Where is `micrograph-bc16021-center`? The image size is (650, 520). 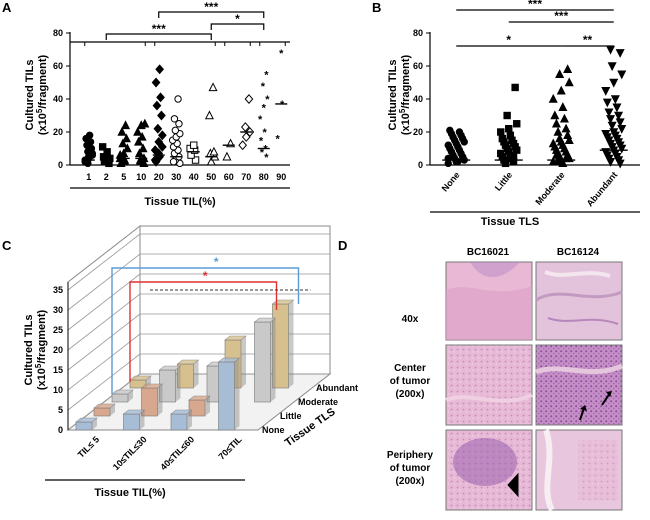 micrograph-bc16021-center is located at coordinates (489, 385).